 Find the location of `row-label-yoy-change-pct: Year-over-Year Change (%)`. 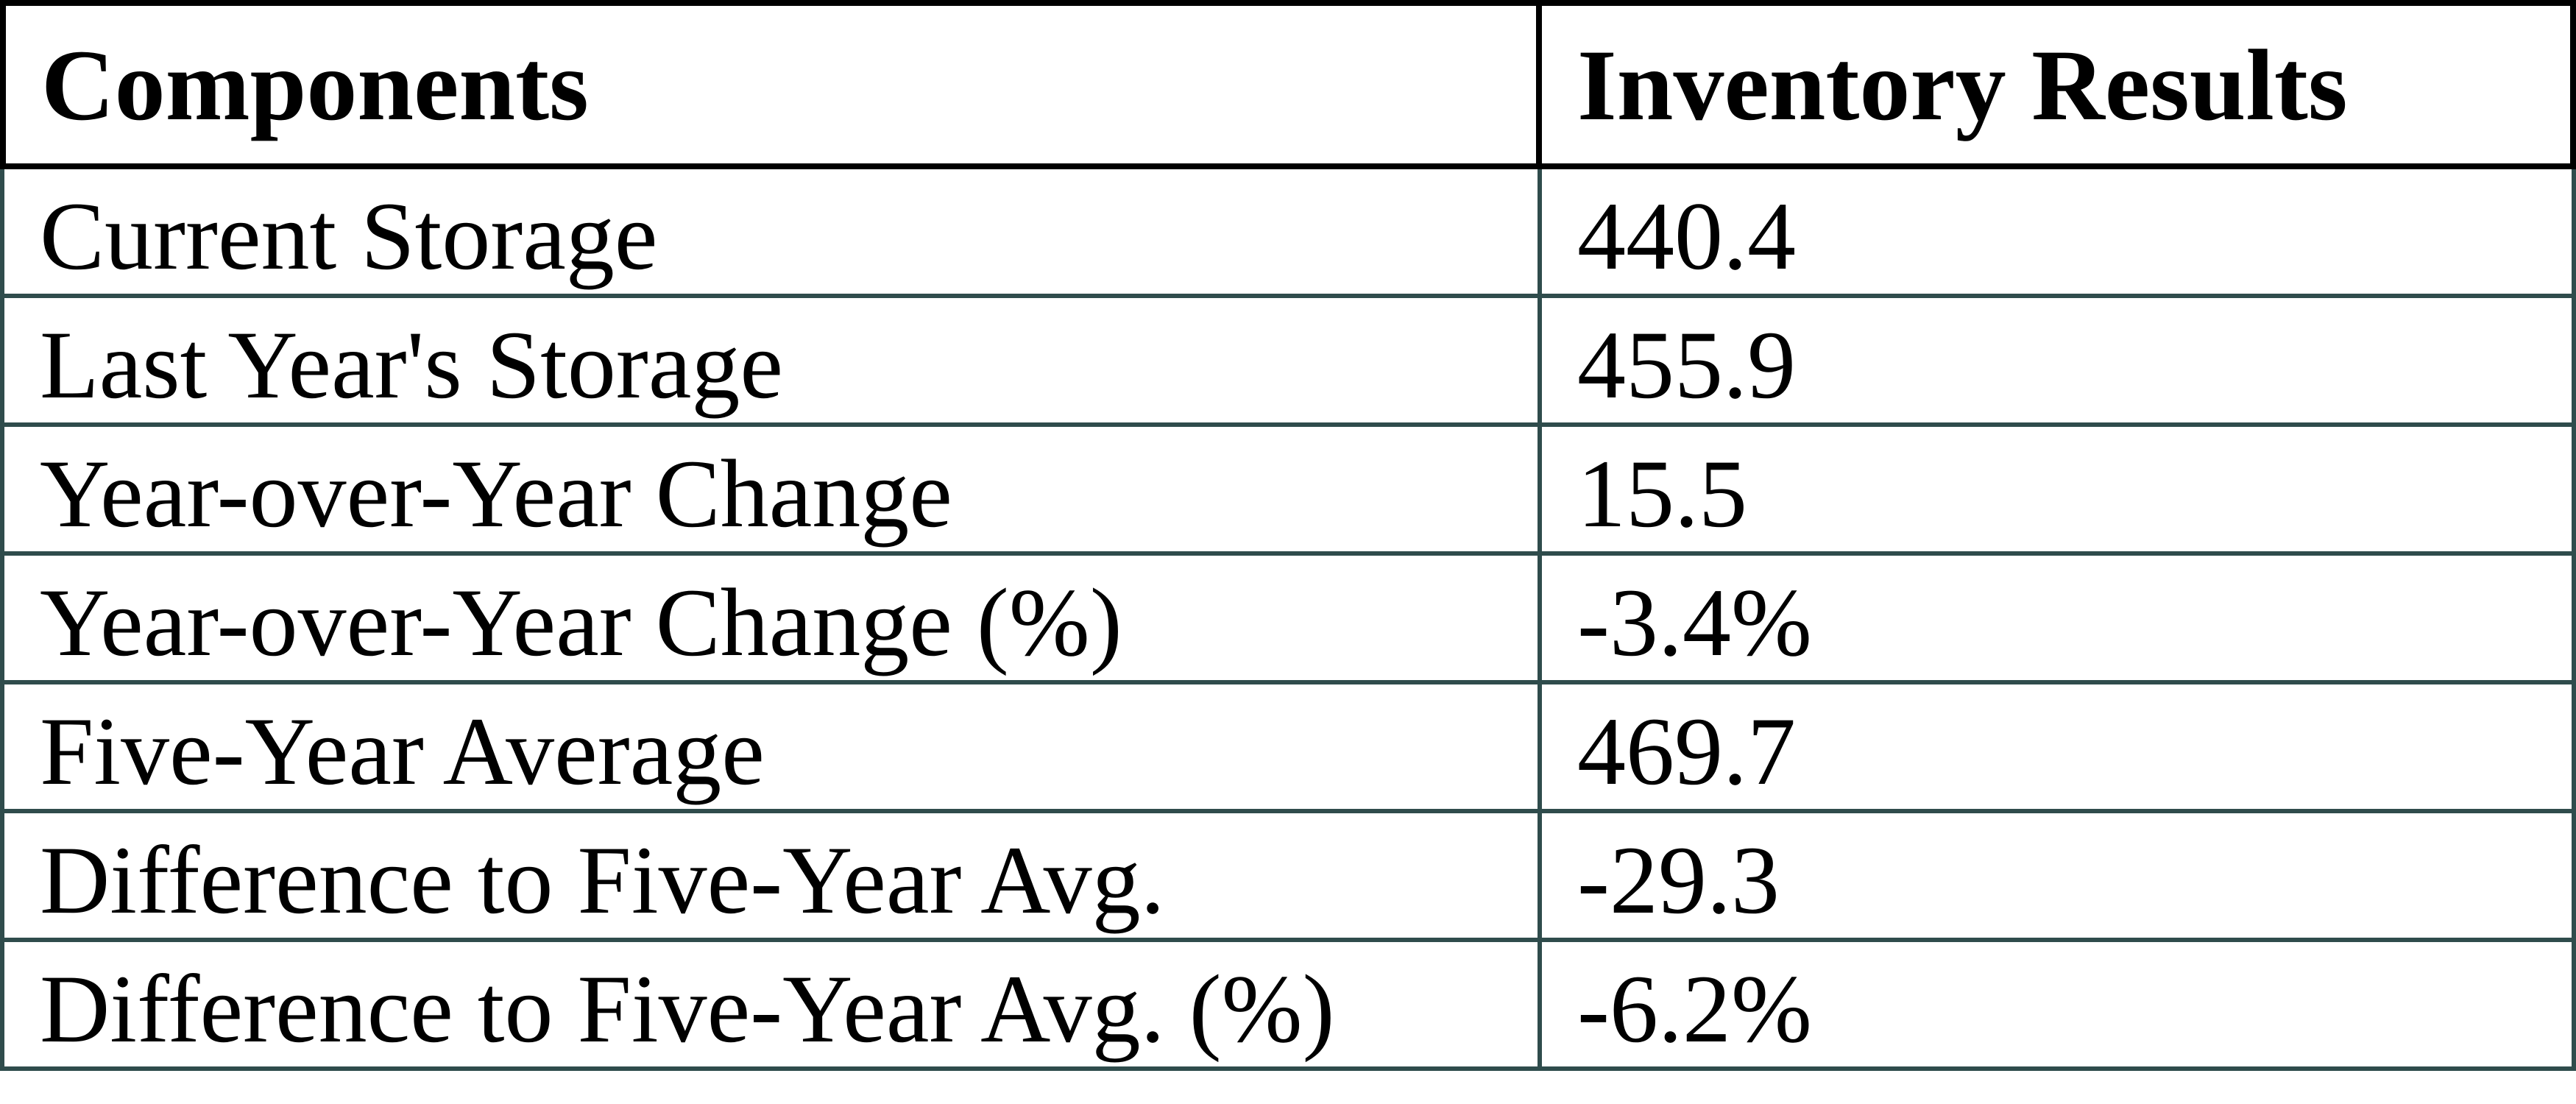

row-label-yoy-change-pct: Year-over-Year Change (%) is located at coordinates (771, 618).